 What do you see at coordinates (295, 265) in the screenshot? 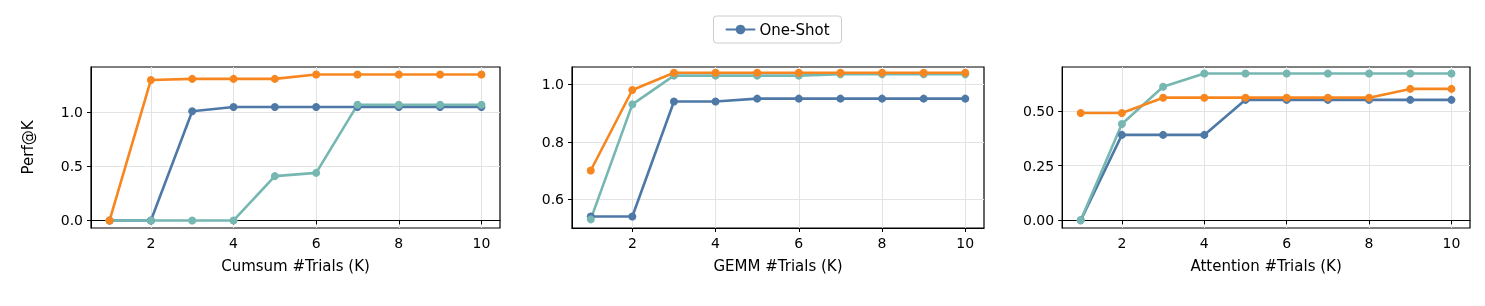
I see `x-axis-title: Cumsum #Trials (K)` at bounding box center [295, 265].